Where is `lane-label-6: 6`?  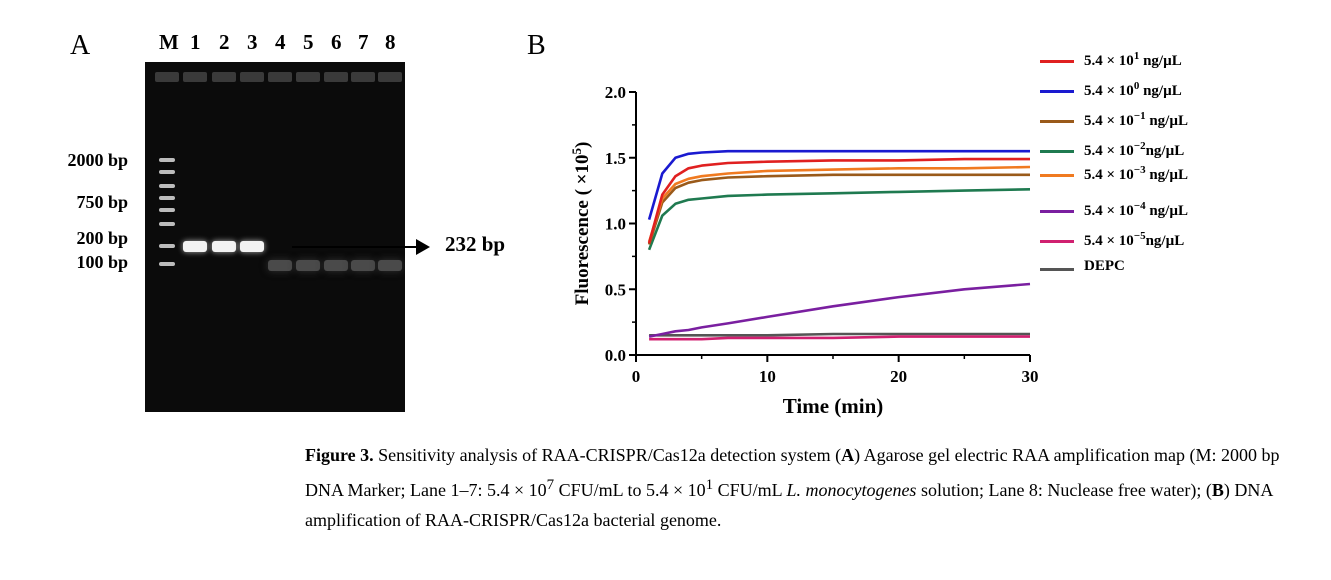
lane-label-6: 6 is located at coordinates (336, 42).